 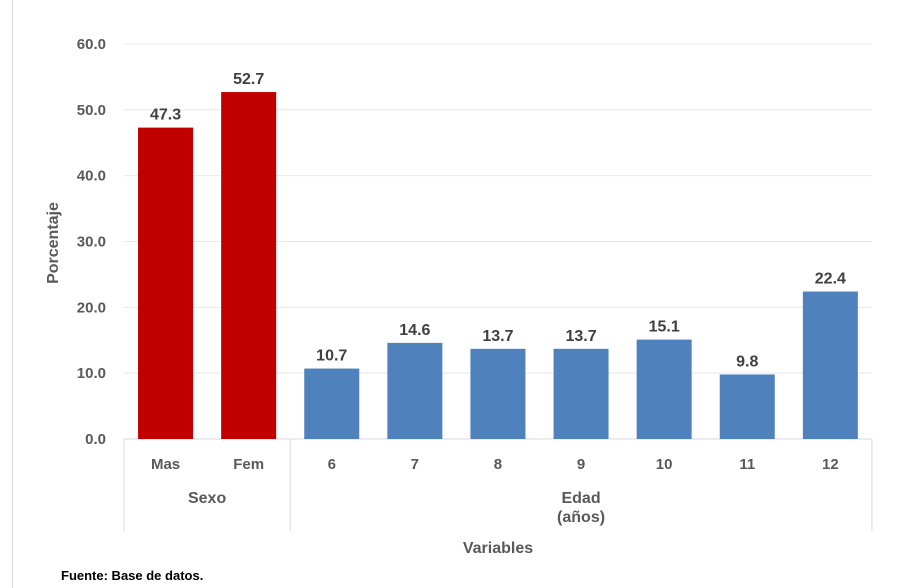 I want to click on bar-value-label: 10.7, so click(x=331, y=356).